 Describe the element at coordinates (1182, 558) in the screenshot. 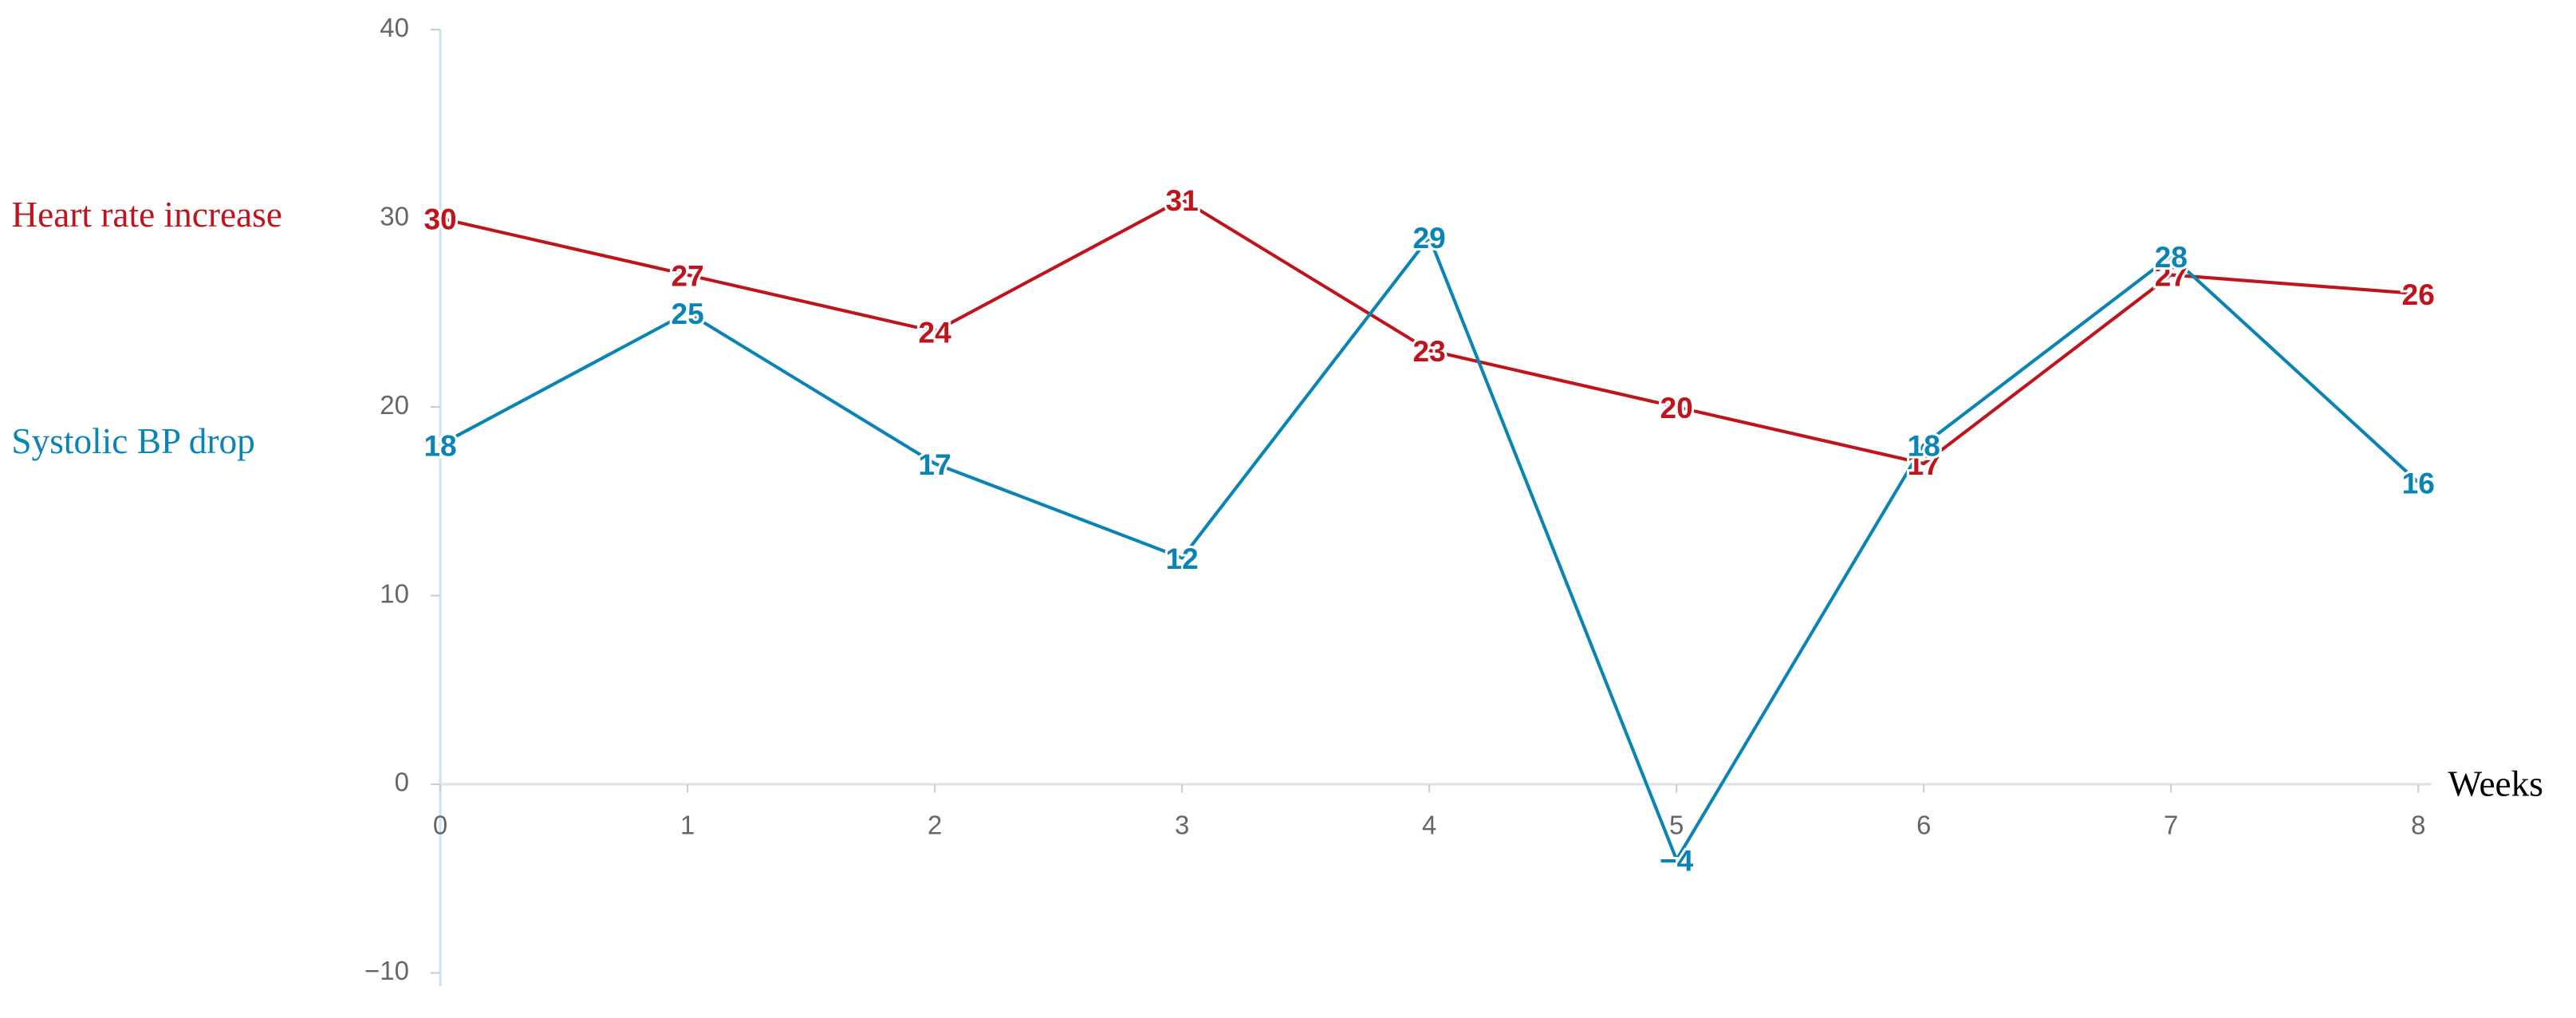

I see `data-label: 12` at that location.